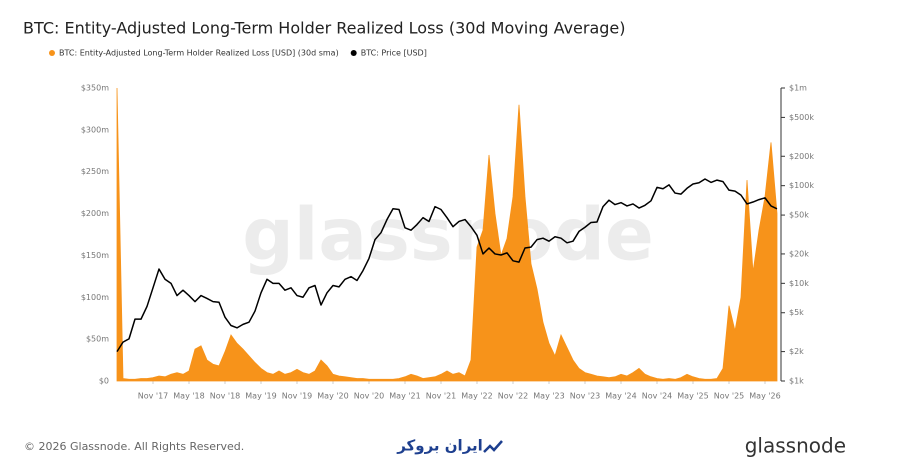 Image resolution: width=900 pixels, height=475 pixels. What do you see at coordinates (369, 396) in the screenshot?
I see `x-tick-label: Nov '20` at bounding box center [369, 396].